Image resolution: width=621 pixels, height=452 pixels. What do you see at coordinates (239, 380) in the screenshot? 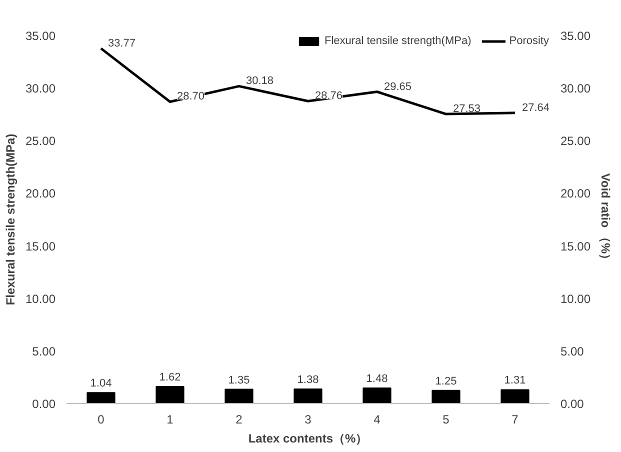
I see `data-label: 1.35` at bounding box center [239, 380].